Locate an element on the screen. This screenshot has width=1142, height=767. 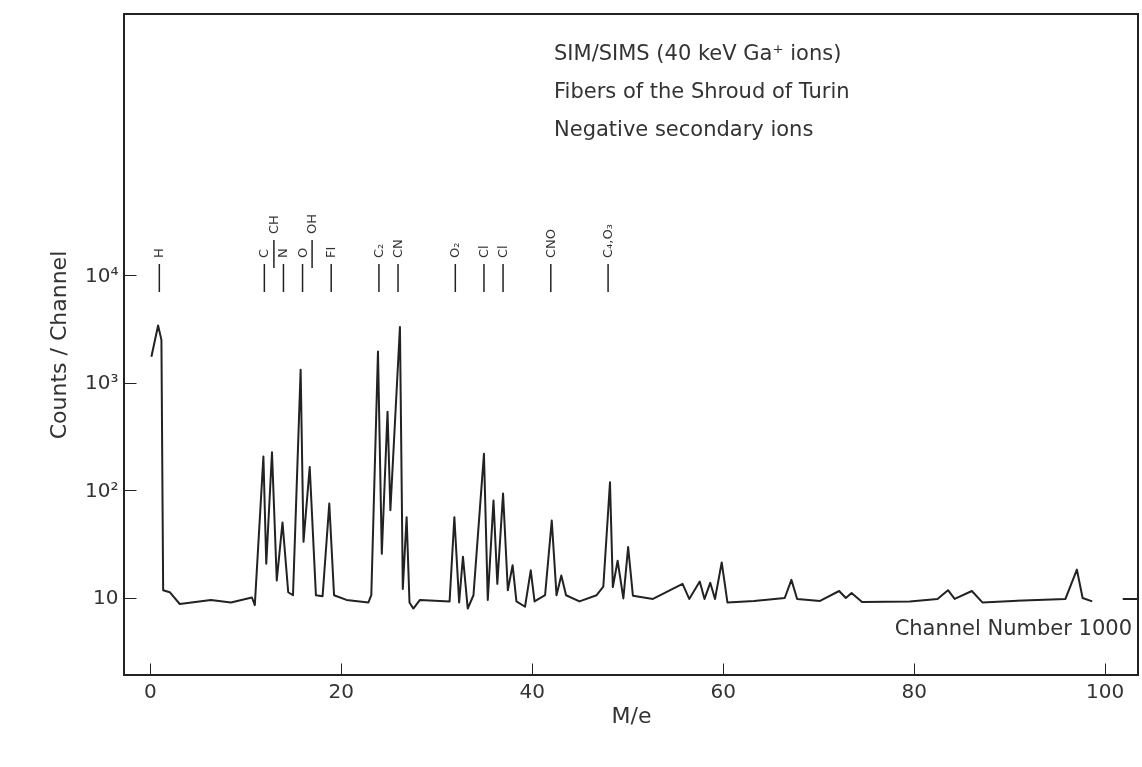
x-tick-label: 40 is located at coordinates (532, 690).